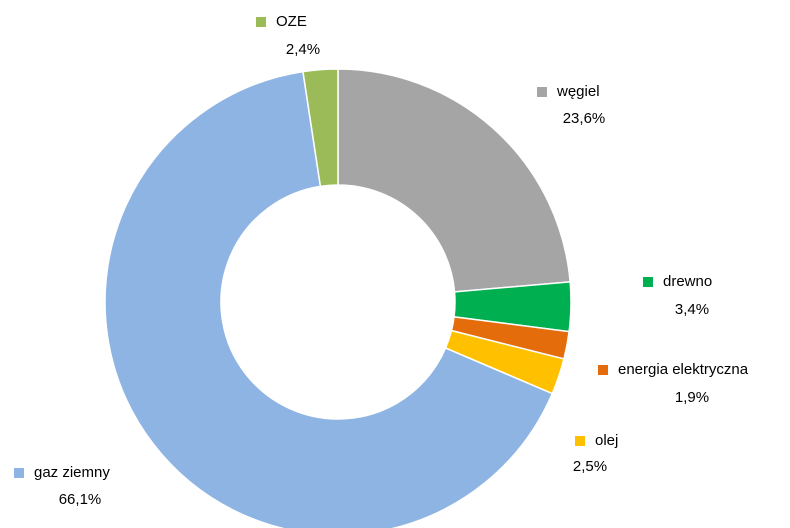  I want to click on value-label: 2,5%, so click(590, 466).